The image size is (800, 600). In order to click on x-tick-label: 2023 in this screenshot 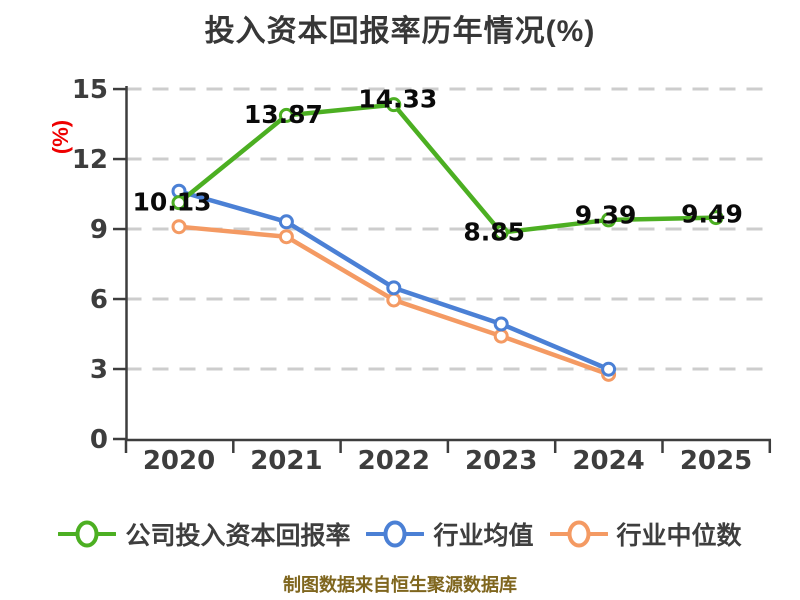, I will do `click(501, 461)`.